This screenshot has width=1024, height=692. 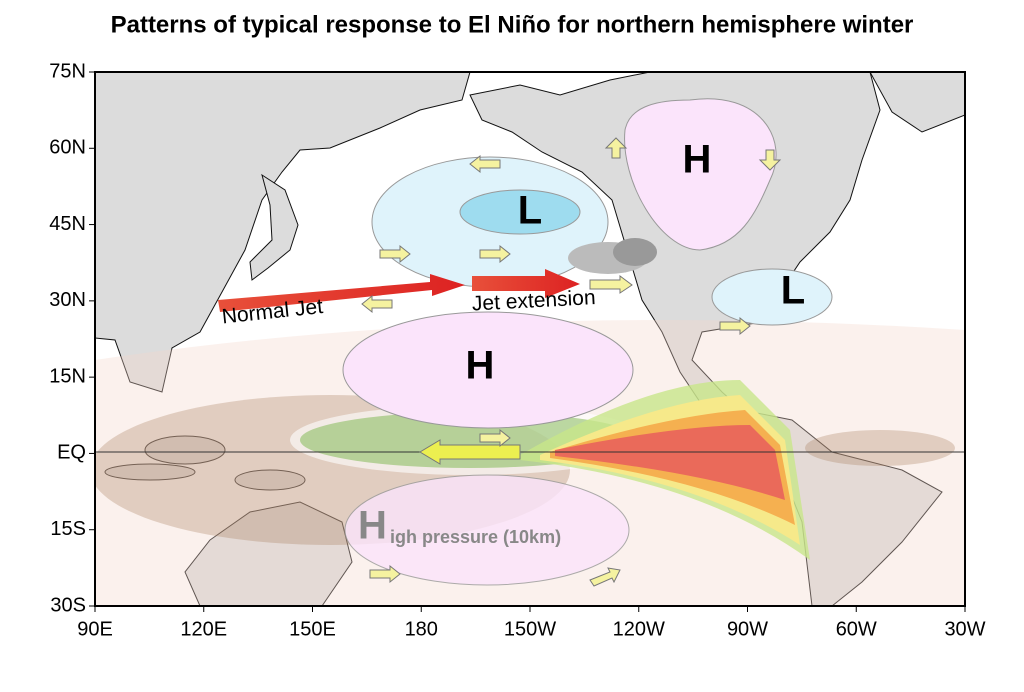 What do you see at coordinates (421, 629) in the screenshot?
I see `lon-label: 180` at bounding box center [421, 629].